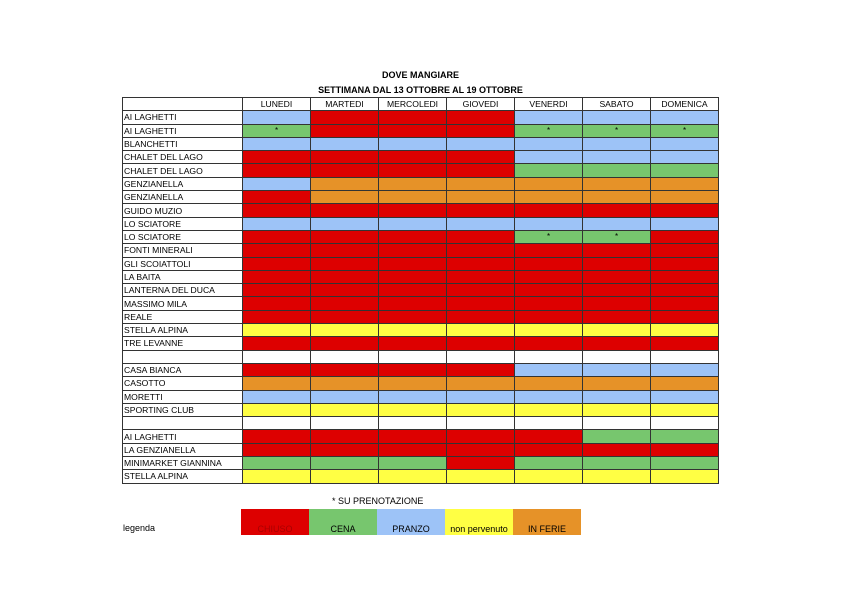  I want to click on table-row: LO SCIATORE * *, so click(420, 237).